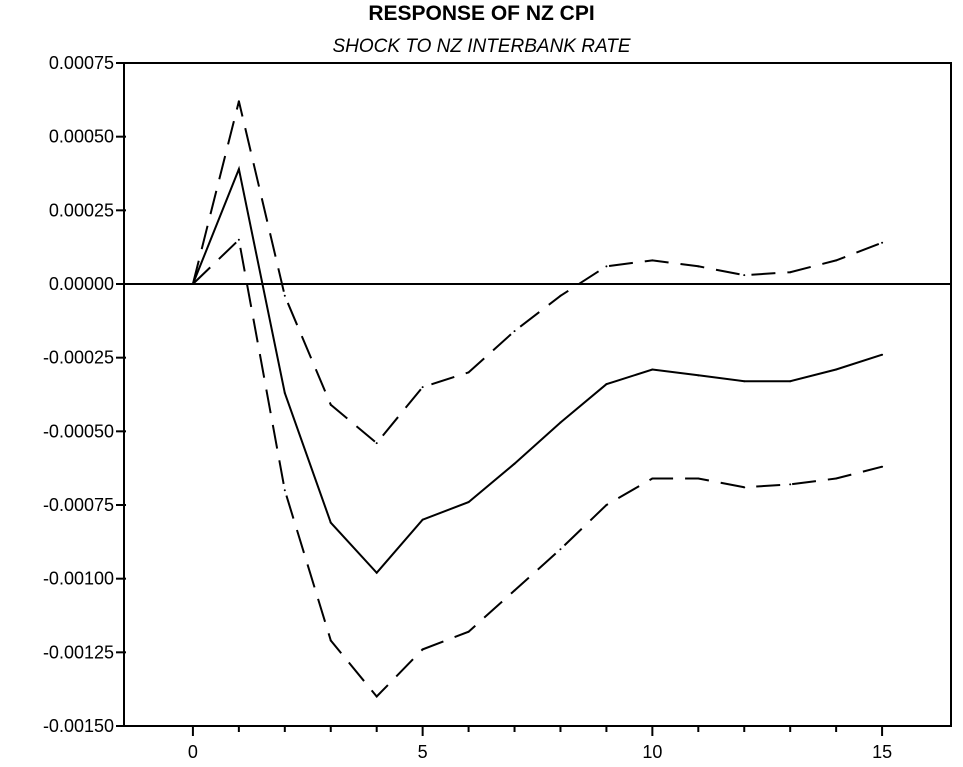  I want to click on y-tick-label: -0.00125, so click(78, 652).